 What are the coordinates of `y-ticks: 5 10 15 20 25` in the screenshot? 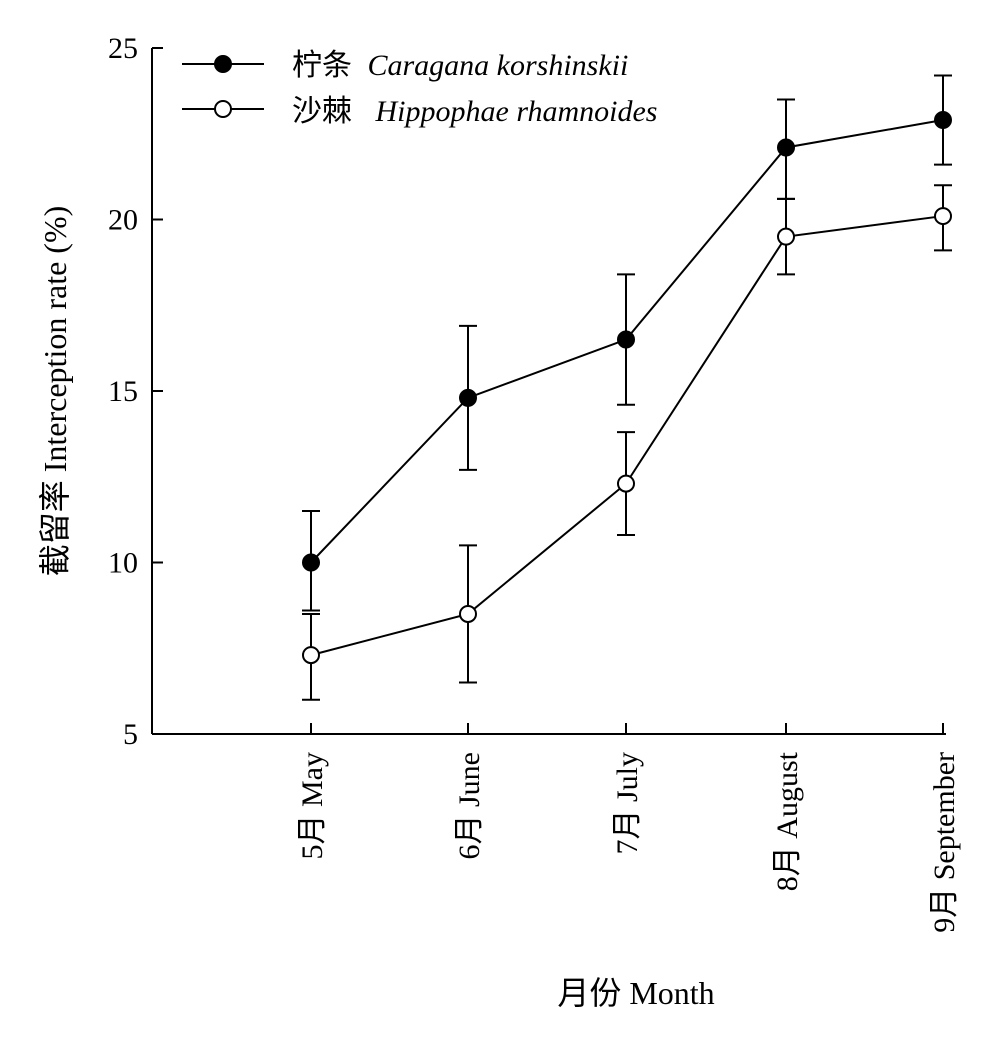 It's located at (135, 391).